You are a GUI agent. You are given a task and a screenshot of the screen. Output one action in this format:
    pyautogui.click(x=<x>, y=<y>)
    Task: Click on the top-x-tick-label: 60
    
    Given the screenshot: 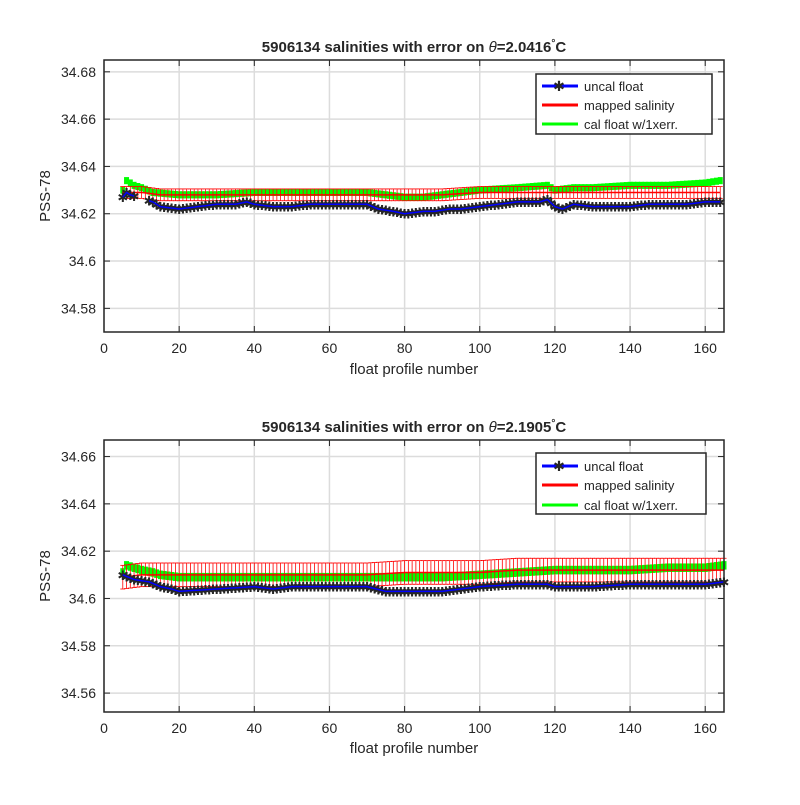 What is the action you would take?
    pyautogui.click(x=330, y=348)
    